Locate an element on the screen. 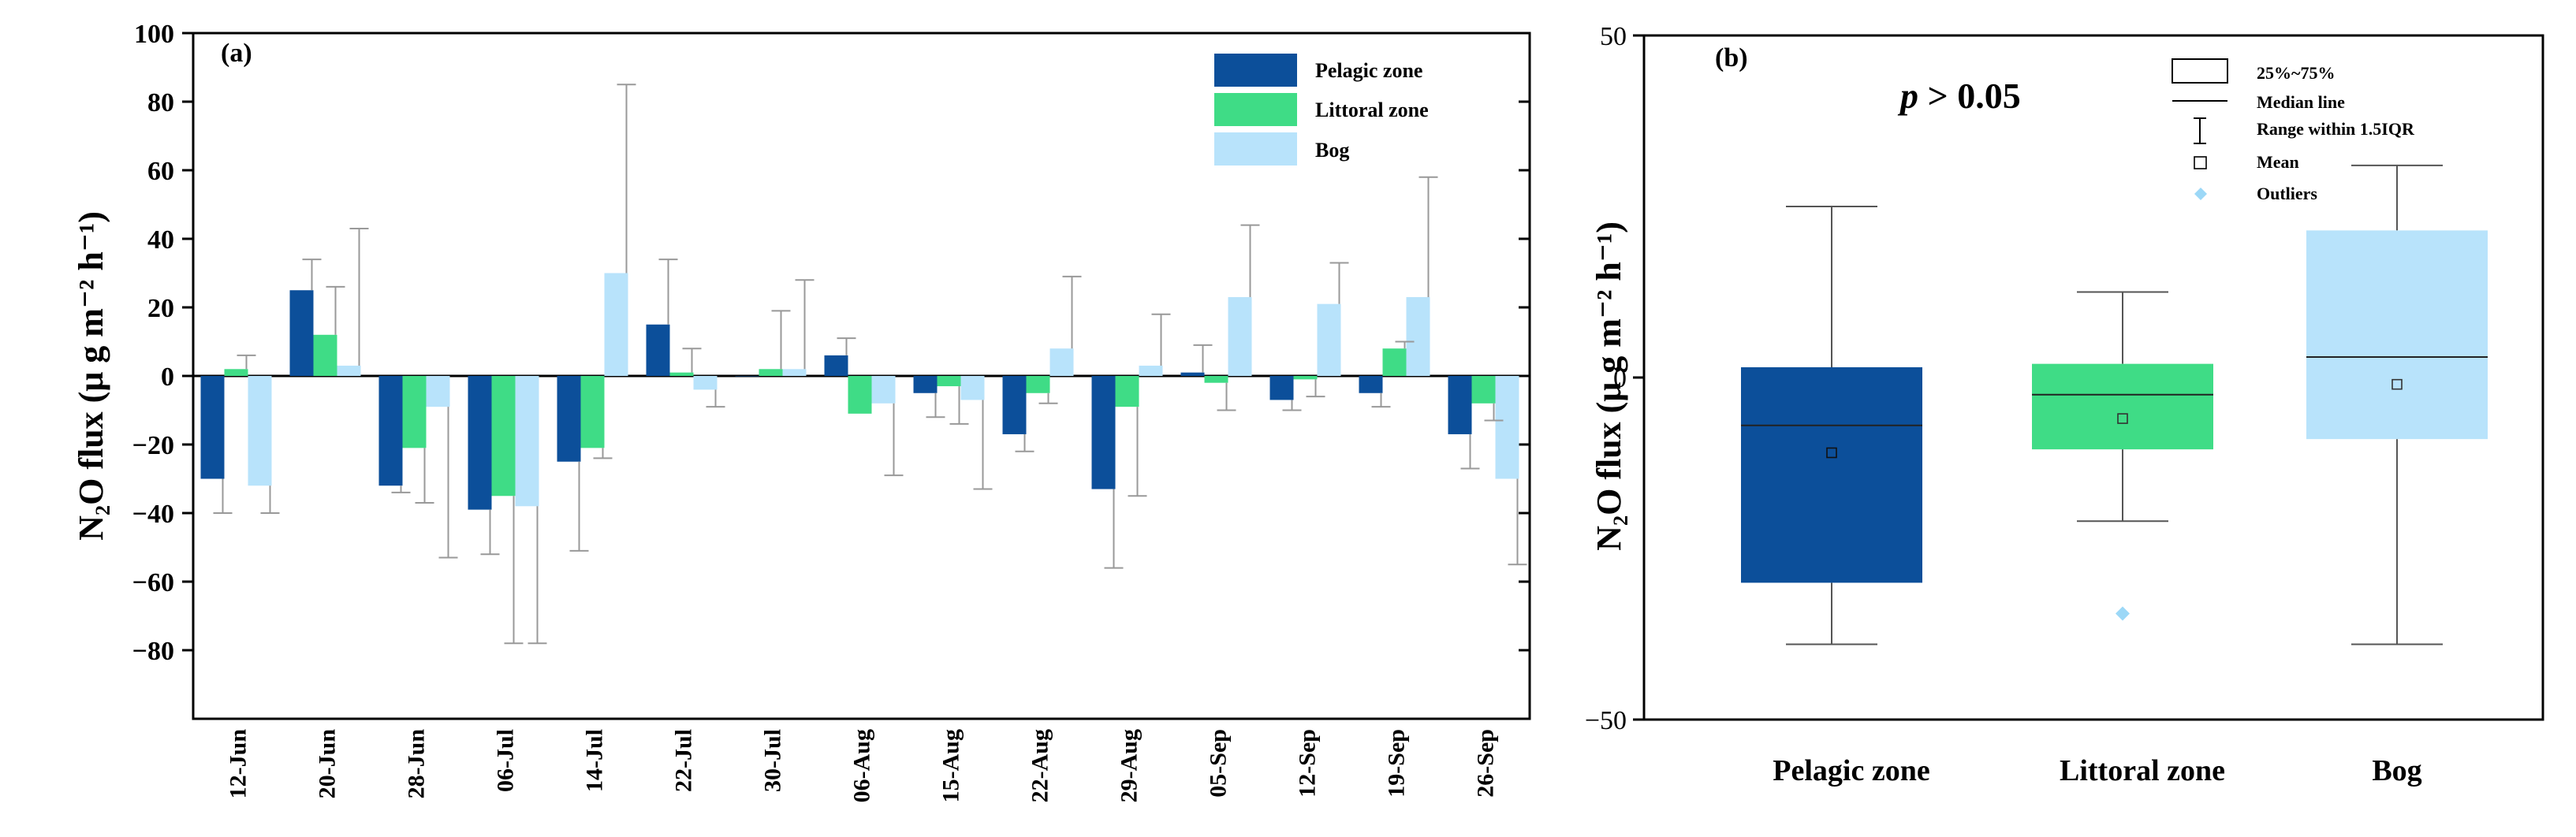  bar-bog-19-Sep is located at coordinates (1418, 336).